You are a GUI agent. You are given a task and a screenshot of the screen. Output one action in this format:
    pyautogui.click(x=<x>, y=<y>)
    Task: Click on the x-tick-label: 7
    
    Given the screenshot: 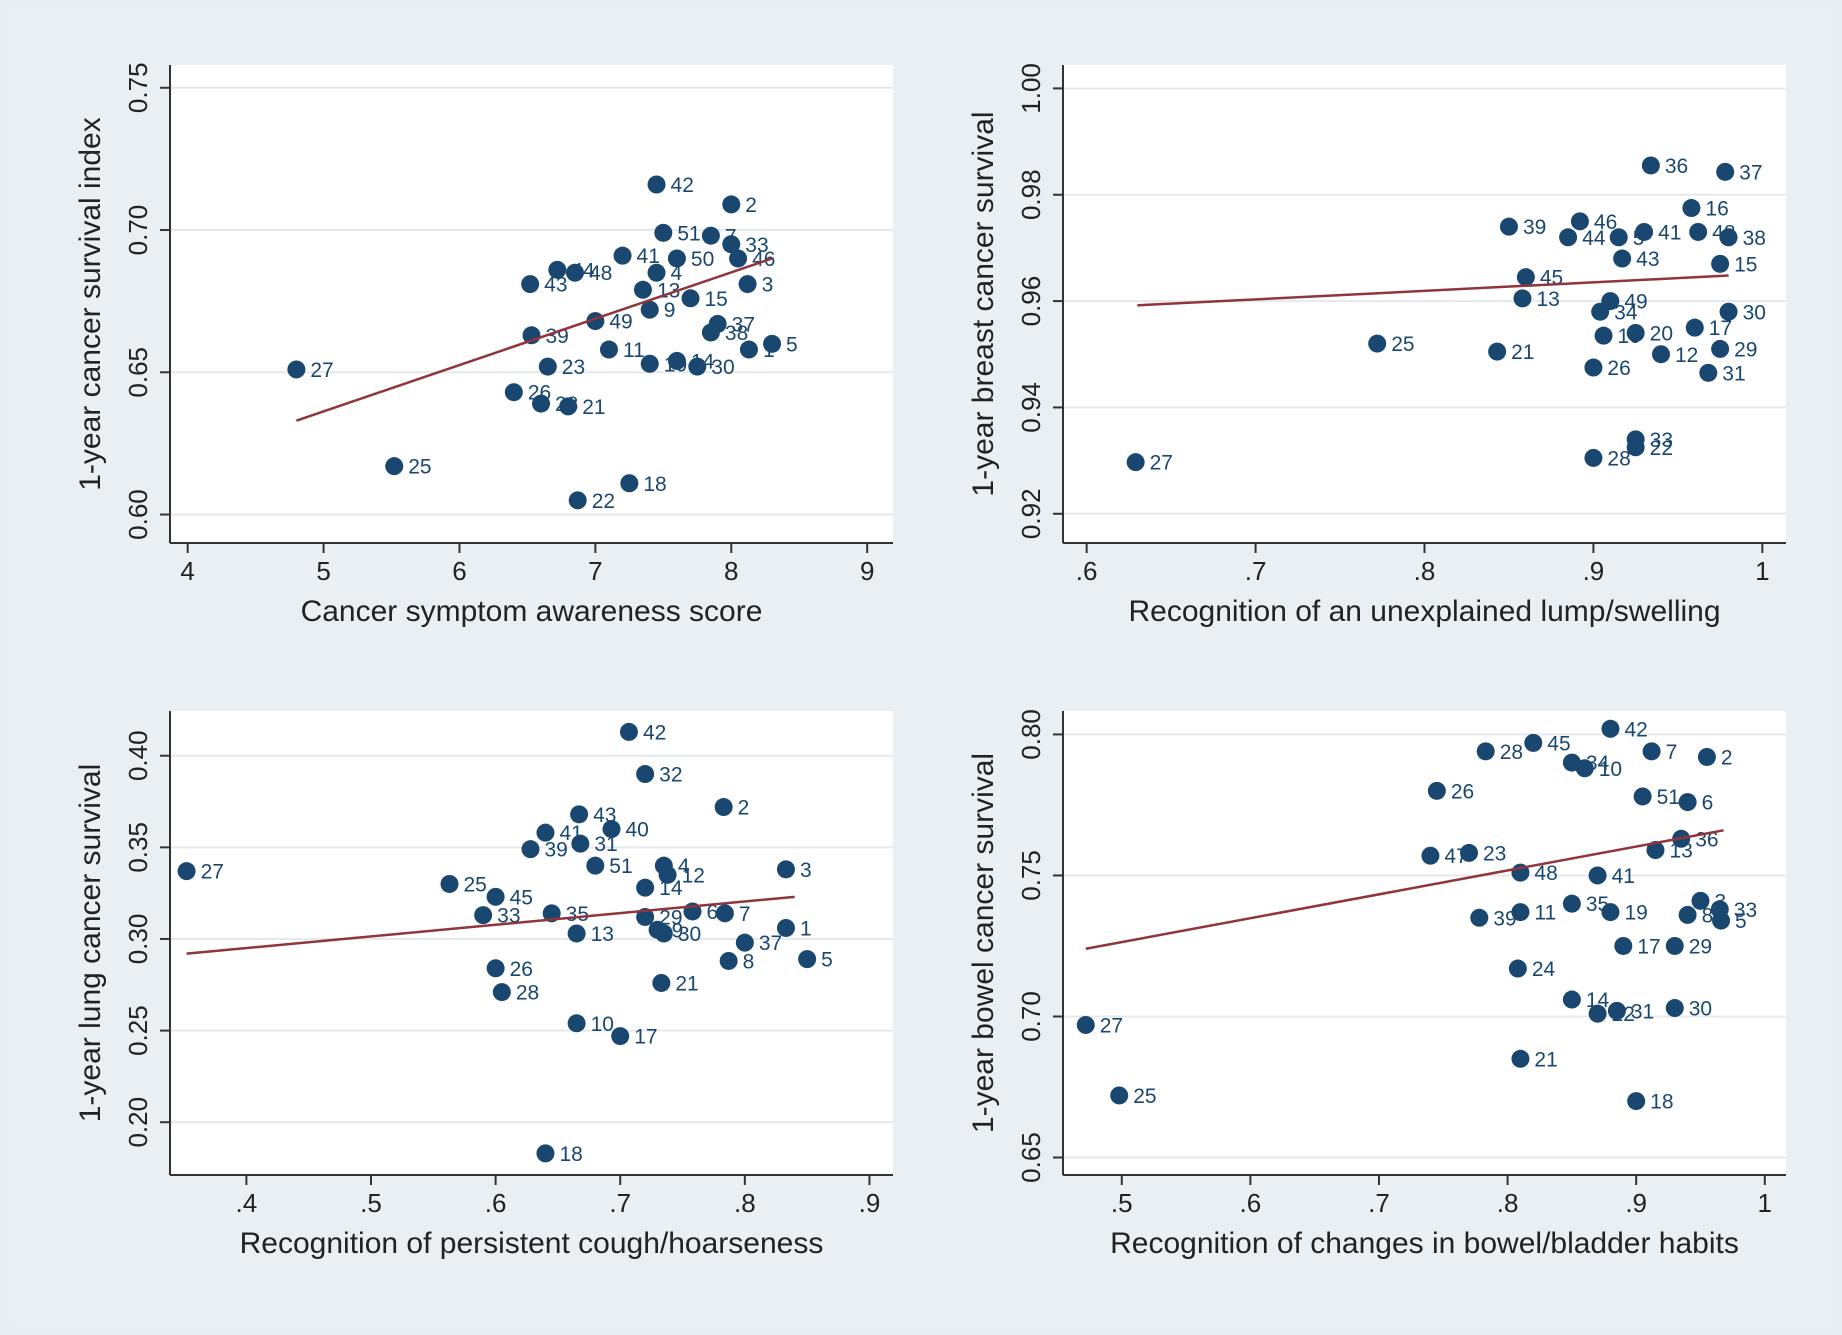 What is the action you would take?
    pyautogui.click(x=595, y=571)
    